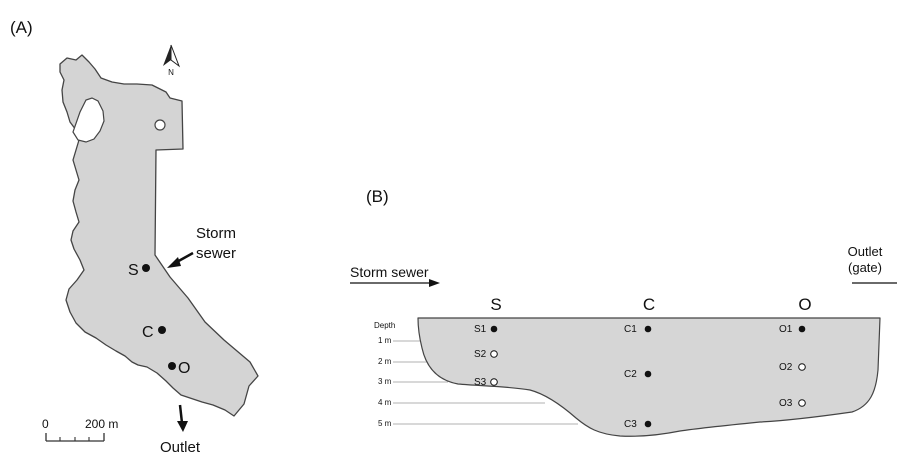 This screenshot has width=901, height=456. What do you see at coordinates (648, 424) in the screenshot?
I see `point-c3-marker` at bounding box center [648, 424].